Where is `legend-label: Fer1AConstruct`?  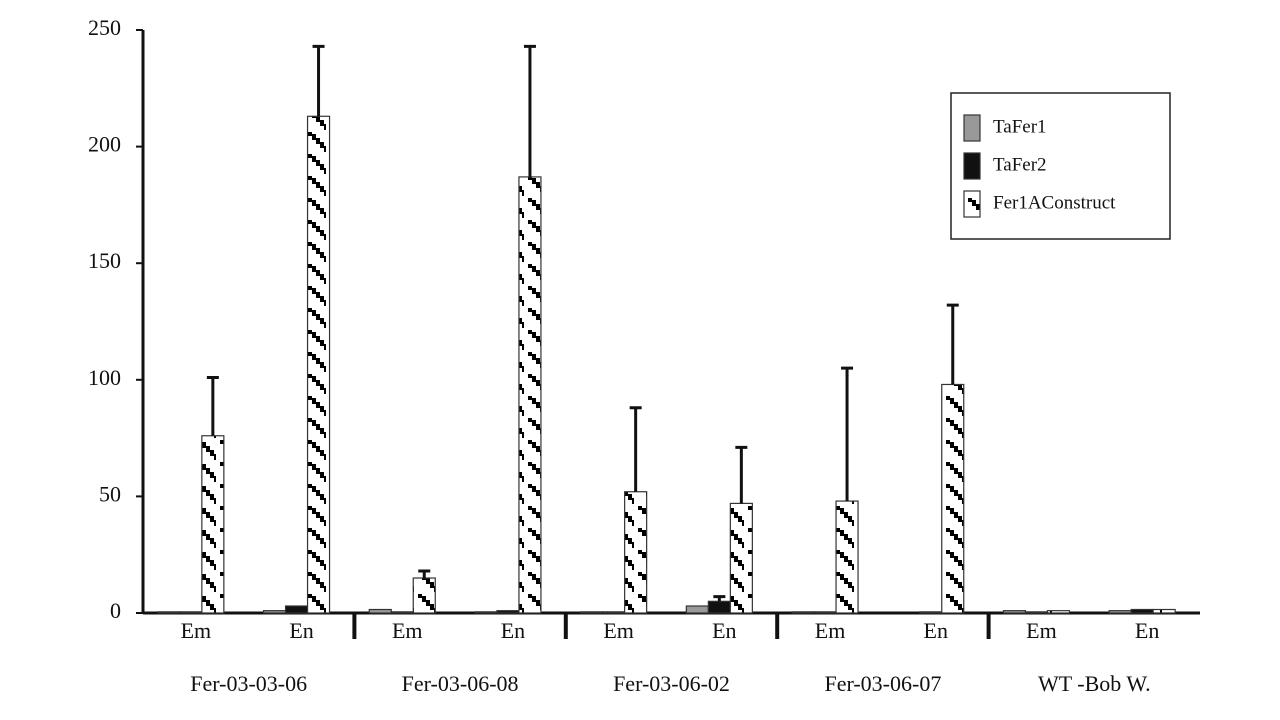
legend-label: Fer1AConstruct is located at coordinates (1054, 202).